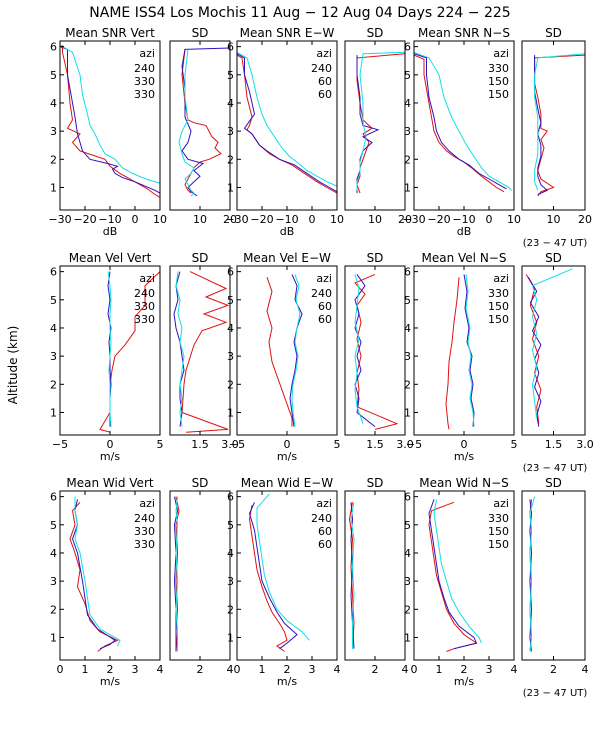  I want to click on panel-title: Mean Vel N−S, so click(464, 258).